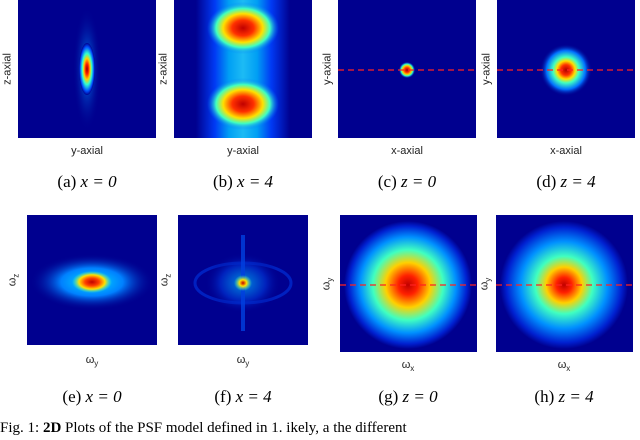 The width and height of the screenshot is (640, 440). I want to click on caption-math-d: z = 4, so click(578, 181).